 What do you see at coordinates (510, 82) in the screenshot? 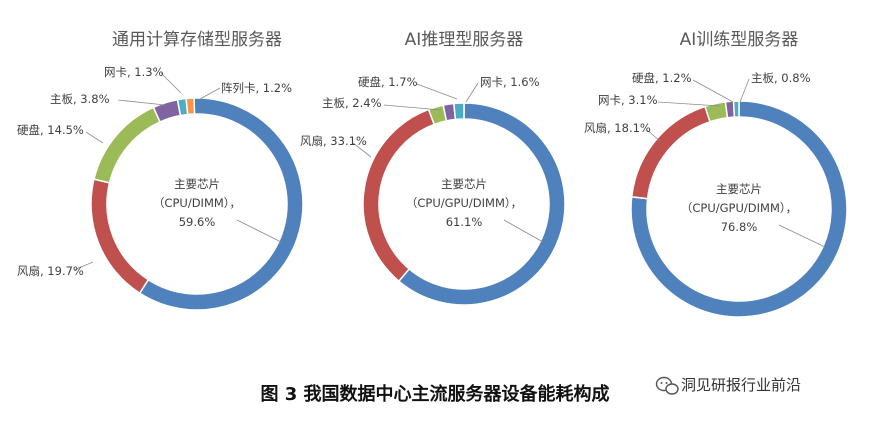
I see `slice-label: 网卡, 1.6%` at bounding box center [510, 82].